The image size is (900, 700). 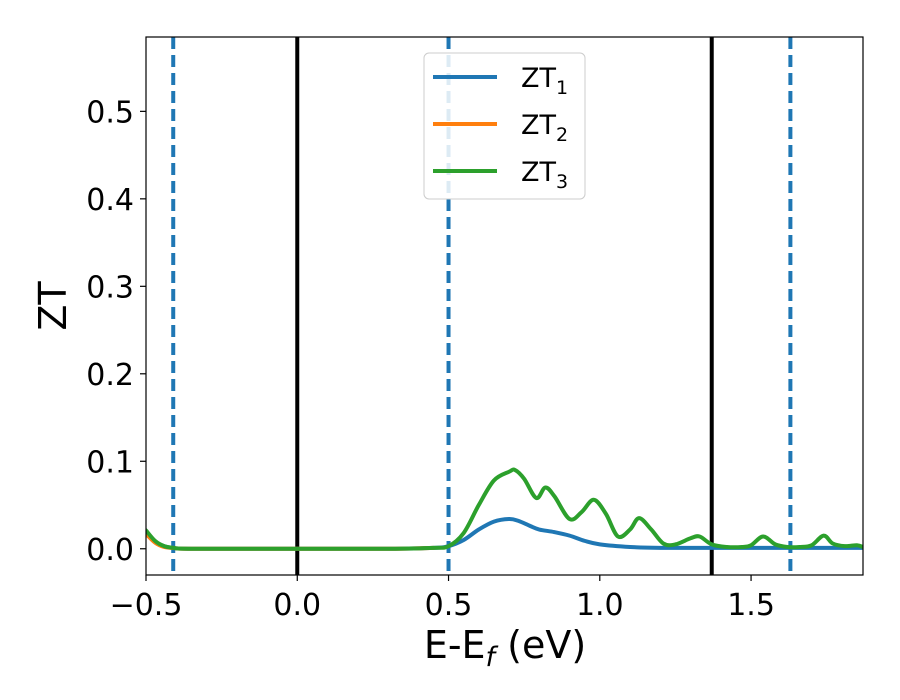 I want to click on x-axis-label: E-Ef (eV), so click(x=505, y=648).